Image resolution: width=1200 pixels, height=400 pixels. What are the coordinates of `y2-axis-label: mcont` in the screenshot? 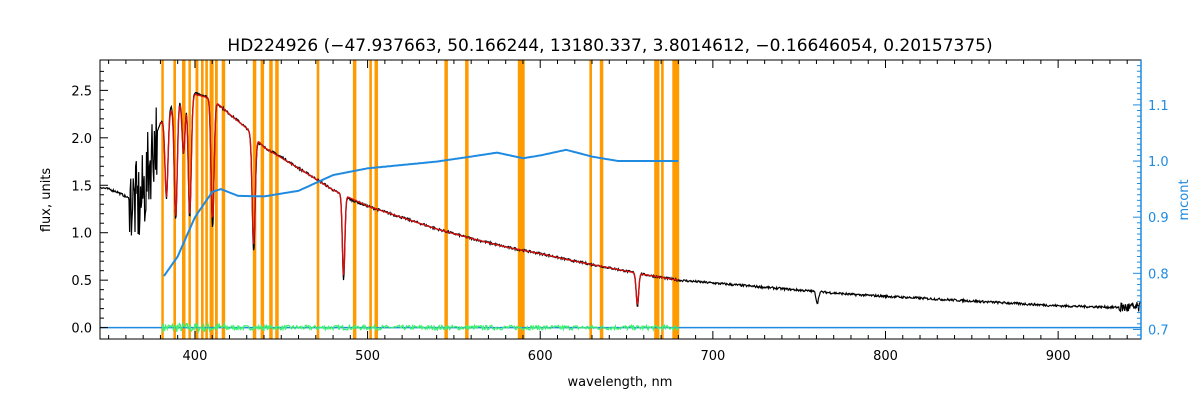 It's located at (1184, 199).